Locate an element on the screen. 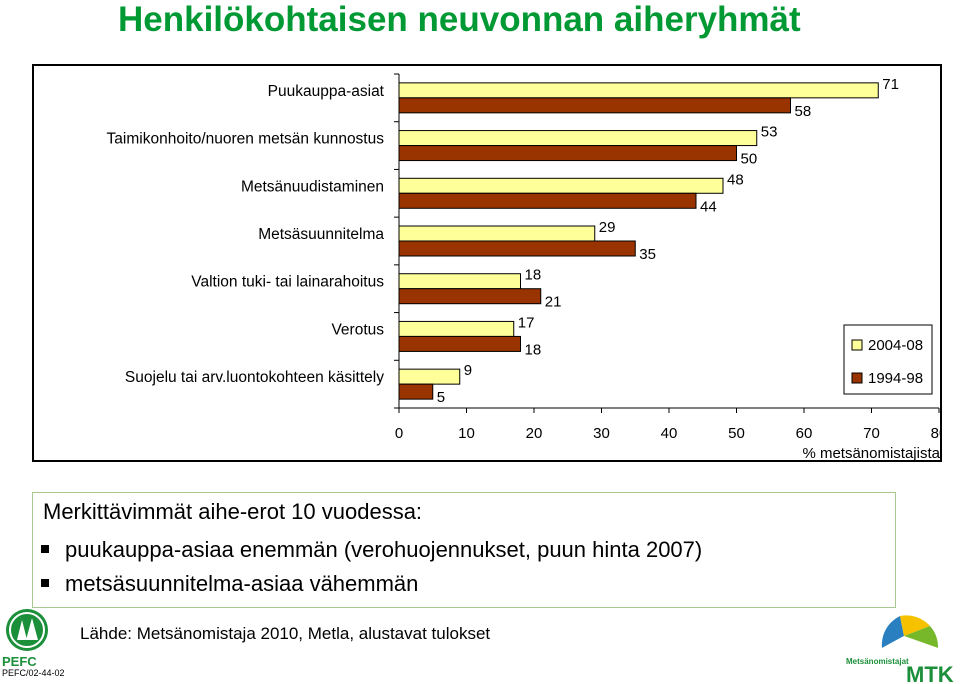 The height and width of the screenshot is (684, 960). value-label: 29 is located at coordinates (607, 227).